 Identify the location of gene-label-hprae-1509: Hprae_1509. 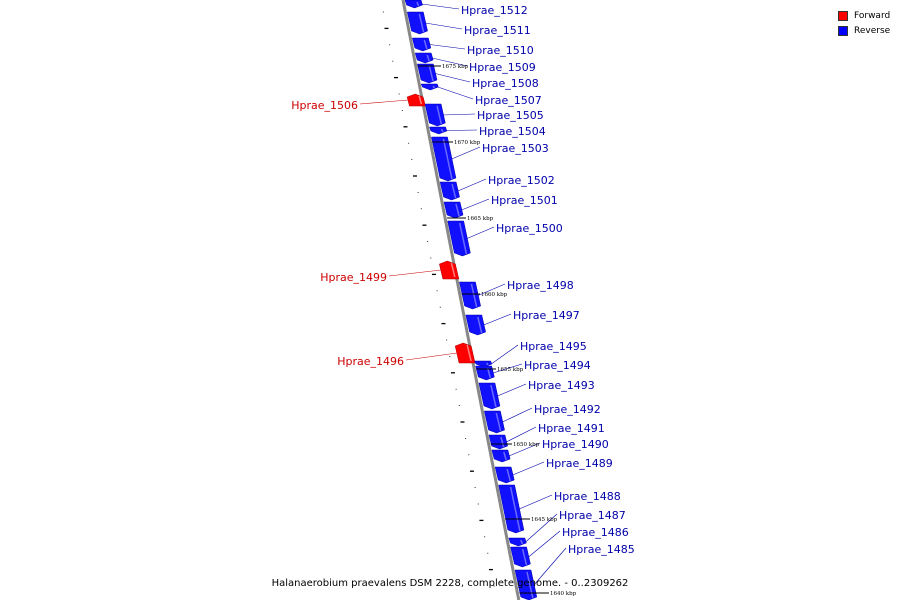
(502, 67).